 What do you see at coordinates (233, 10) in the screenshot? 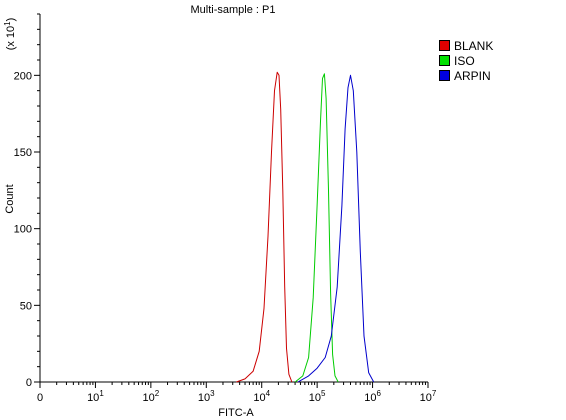
I see `chart-title: Multi-sample : P1` at bounding box center [233, 10].